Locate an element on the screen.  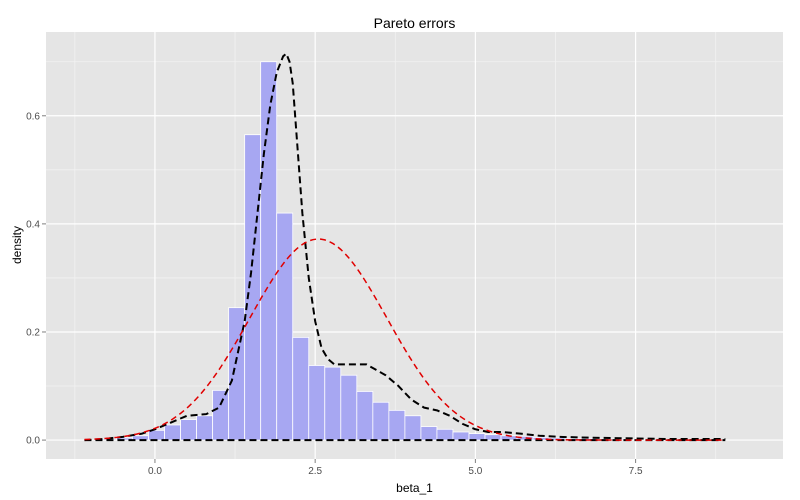
x-axis-ticks: 0.0 2.5 5.0 7.5 is located at coordinates (395, 468).